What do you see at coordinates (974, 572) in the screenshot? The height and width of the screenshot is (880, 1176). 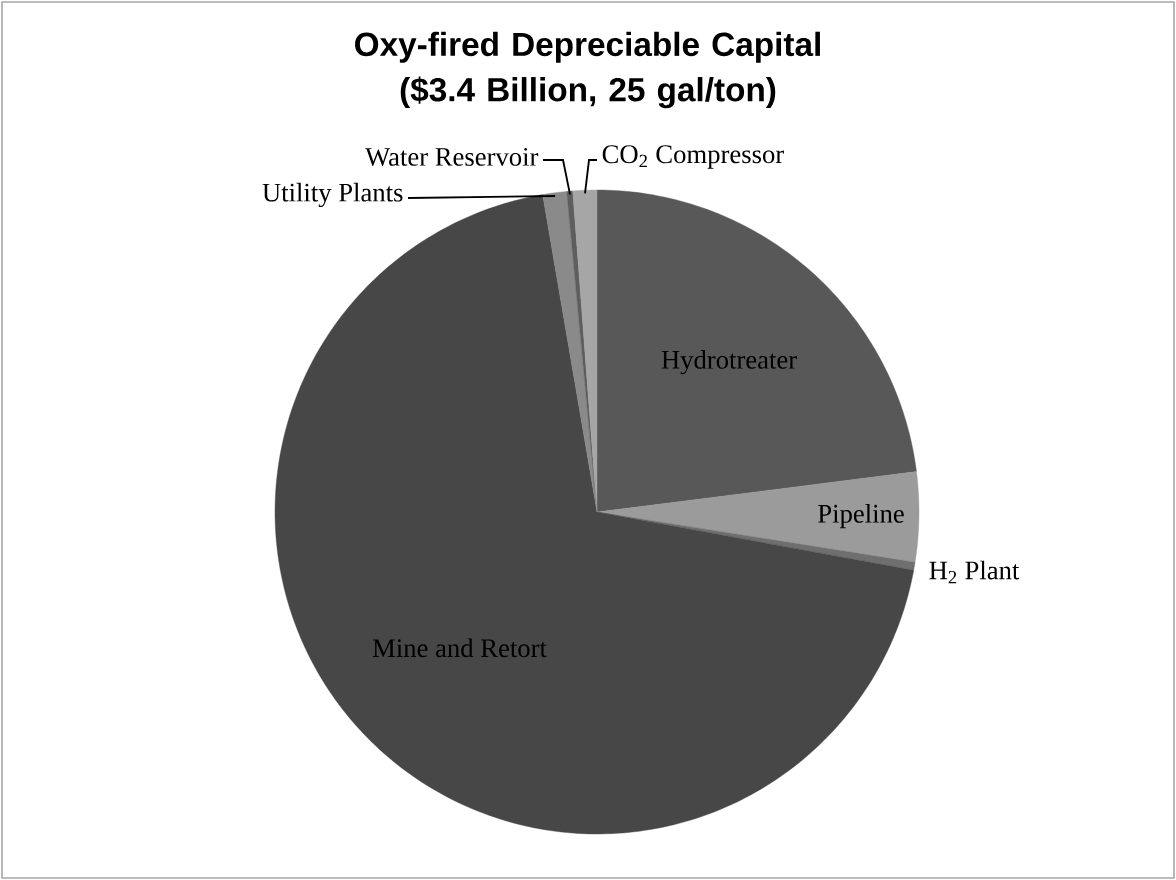 I see `slice-label: H$_{2}$ Plant` at bounding box center [974, 572].